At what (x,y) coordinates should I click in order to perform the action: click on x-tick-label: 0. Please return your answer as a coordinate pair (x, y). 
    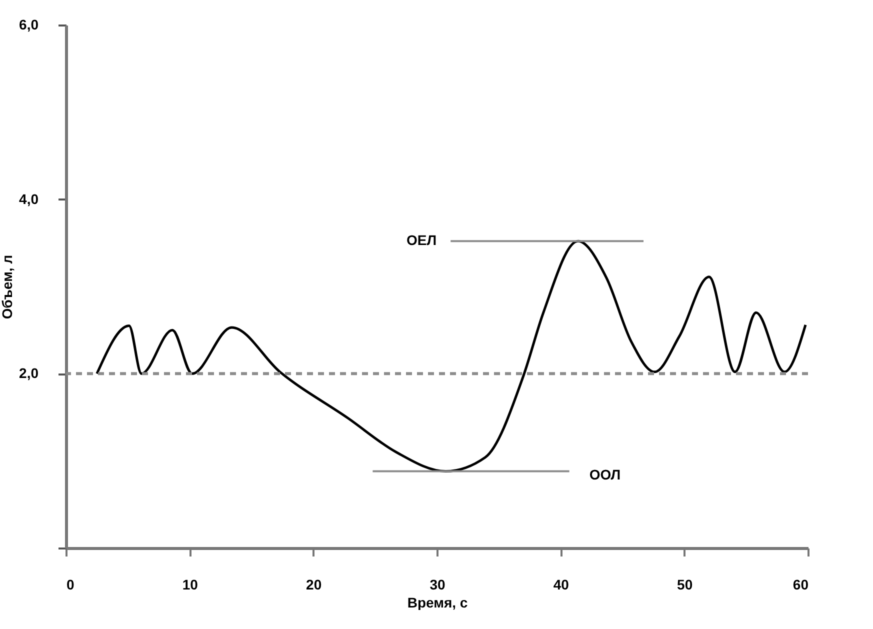
    Looking at the image, I should click on (70, 584).